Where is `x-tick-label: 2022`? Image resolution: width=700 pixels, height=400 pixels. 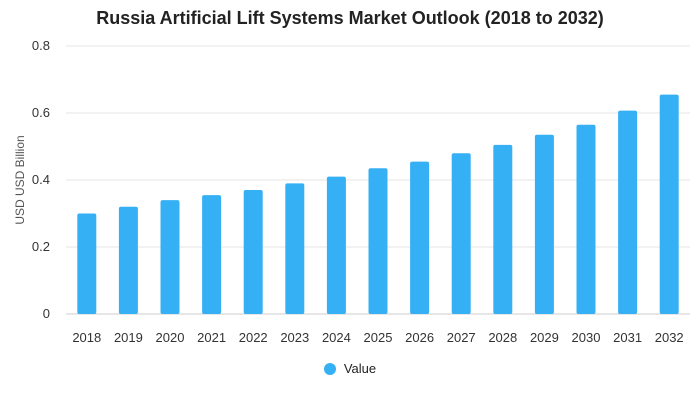
x-tick-label: 2022 is located at coordinates (253, 337).